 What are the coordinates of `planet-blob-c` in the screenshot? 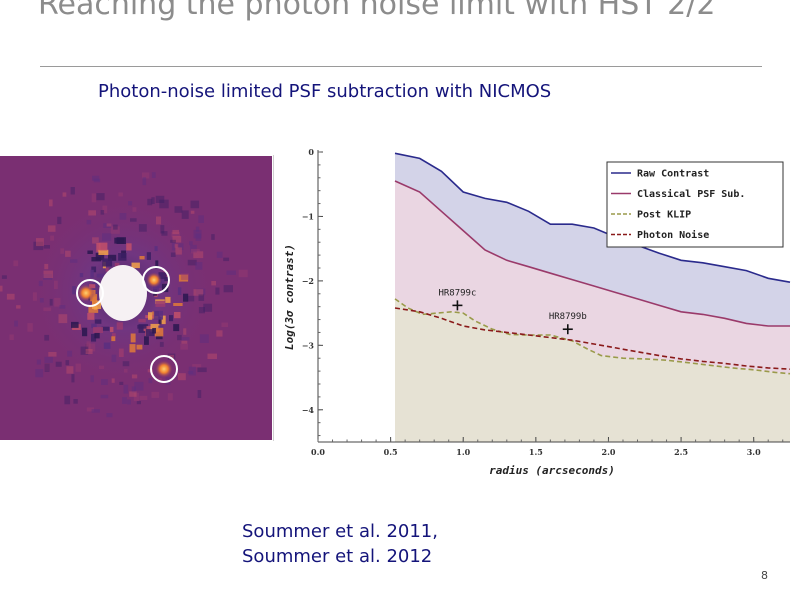 It's located at (86, 293).